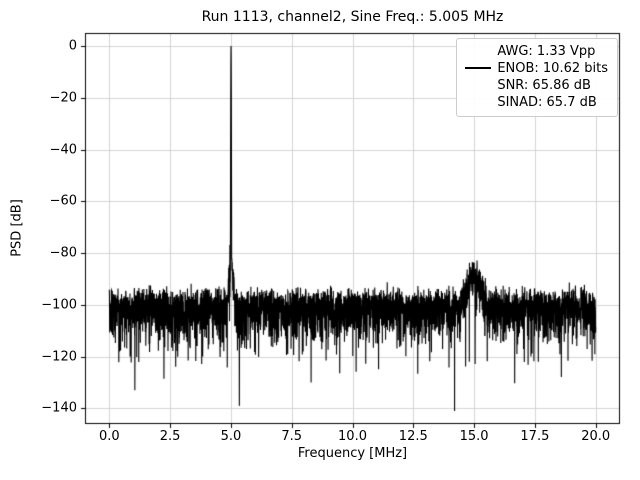  Describe the element at coordinates (478, 68) in the screenshot. I see `legend-line-sample` at that location.